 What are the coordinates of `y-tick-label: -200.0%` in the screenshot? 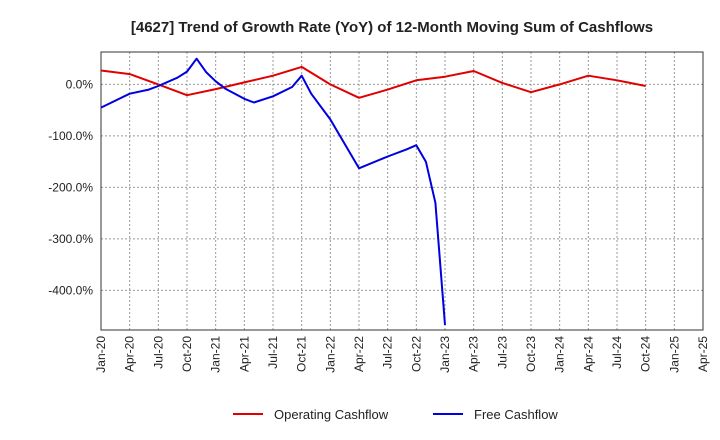 It's located at (70, 187).